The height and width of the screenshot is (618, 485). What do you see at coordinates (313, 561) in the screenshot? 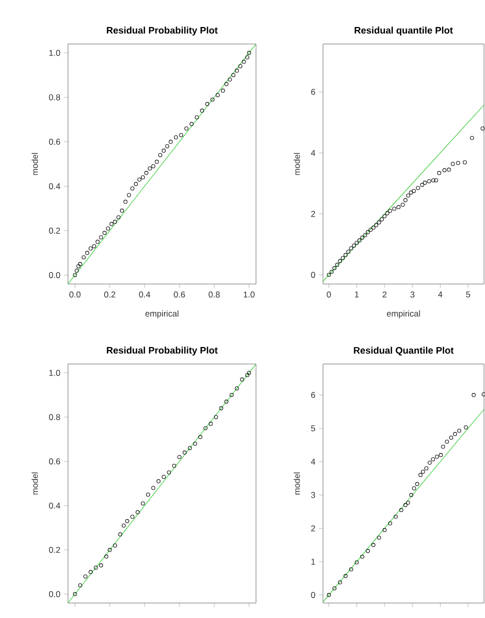
I see `y-tick-label: 1` at bounding box center [313, 561].